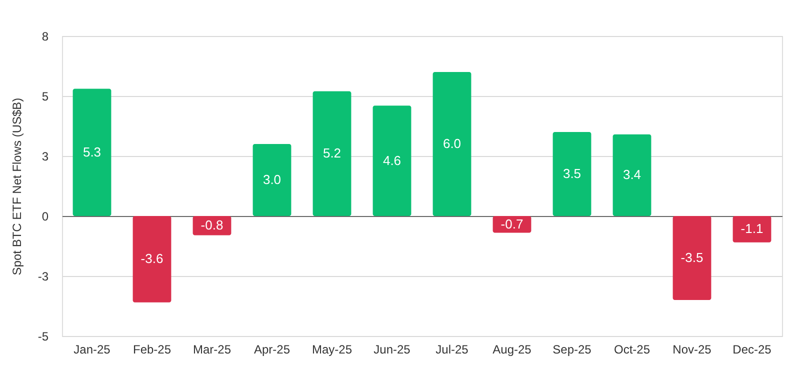 Image resolution: width=800 pixels, height=365 pixels. I want to click on x-tick-label: May-25, so click(332, 349).